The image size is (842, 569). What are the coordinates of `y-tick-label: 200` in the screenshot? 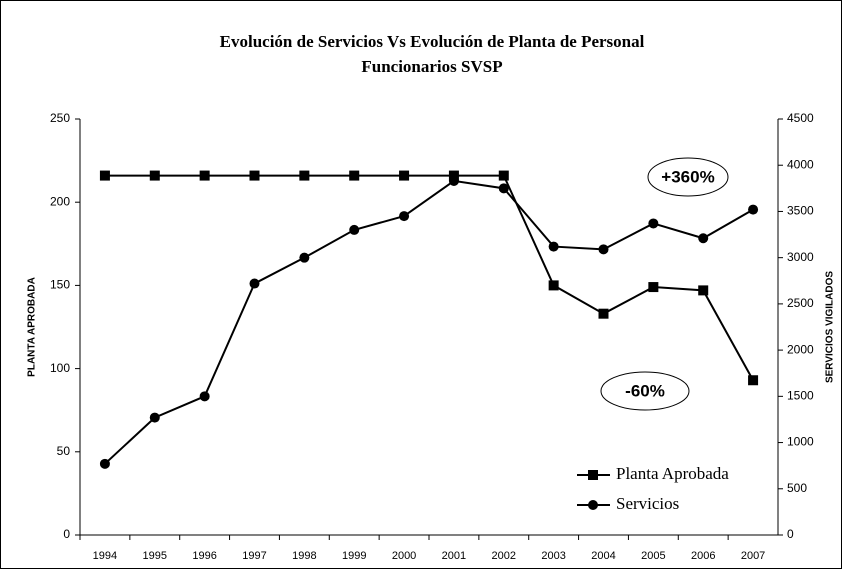 It's located at (60, 201).